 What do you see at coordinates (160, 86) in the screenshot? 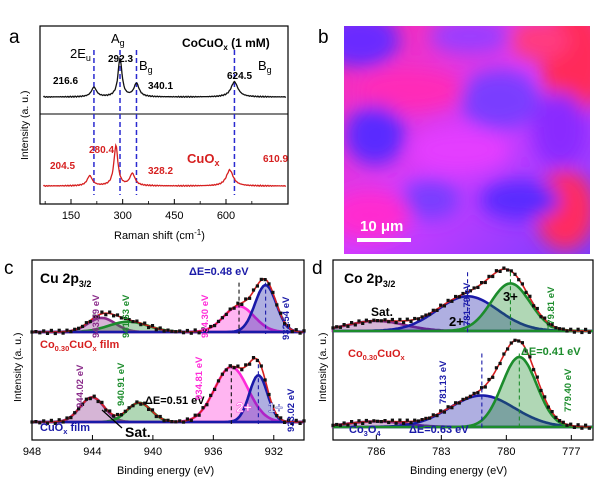
I see `raman-peak-340: 340.1` at bounding box center [160, 86].